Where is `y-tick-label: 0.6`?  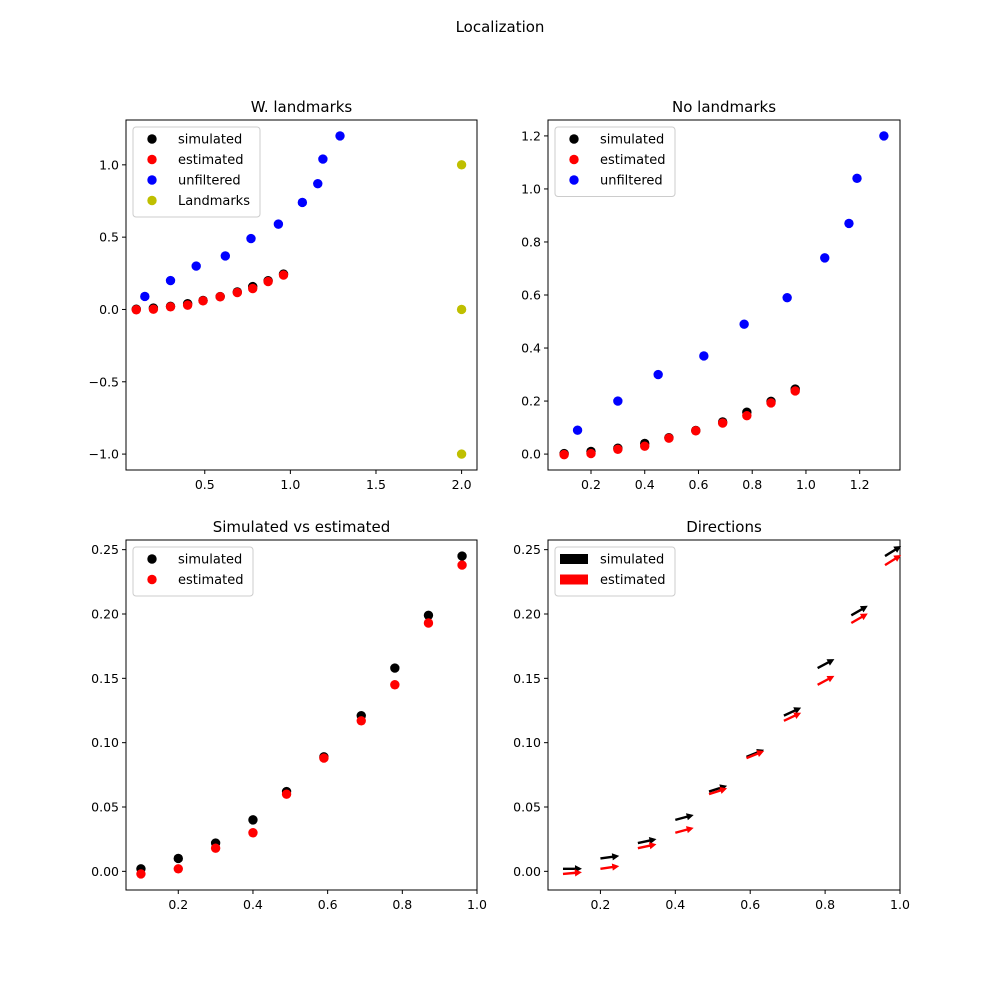
y-tick-label: 0.6 is located at coordinates (531, 295).